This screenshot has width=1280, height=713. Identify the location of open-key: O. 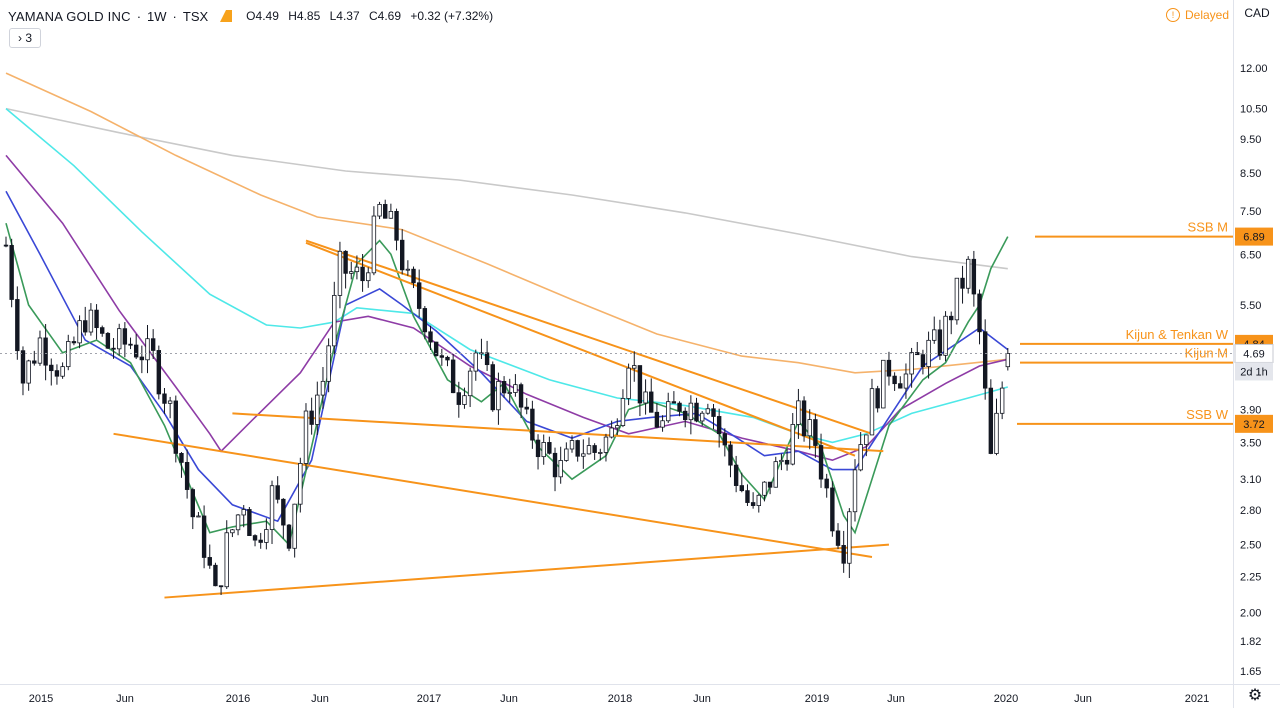
(251, 16).